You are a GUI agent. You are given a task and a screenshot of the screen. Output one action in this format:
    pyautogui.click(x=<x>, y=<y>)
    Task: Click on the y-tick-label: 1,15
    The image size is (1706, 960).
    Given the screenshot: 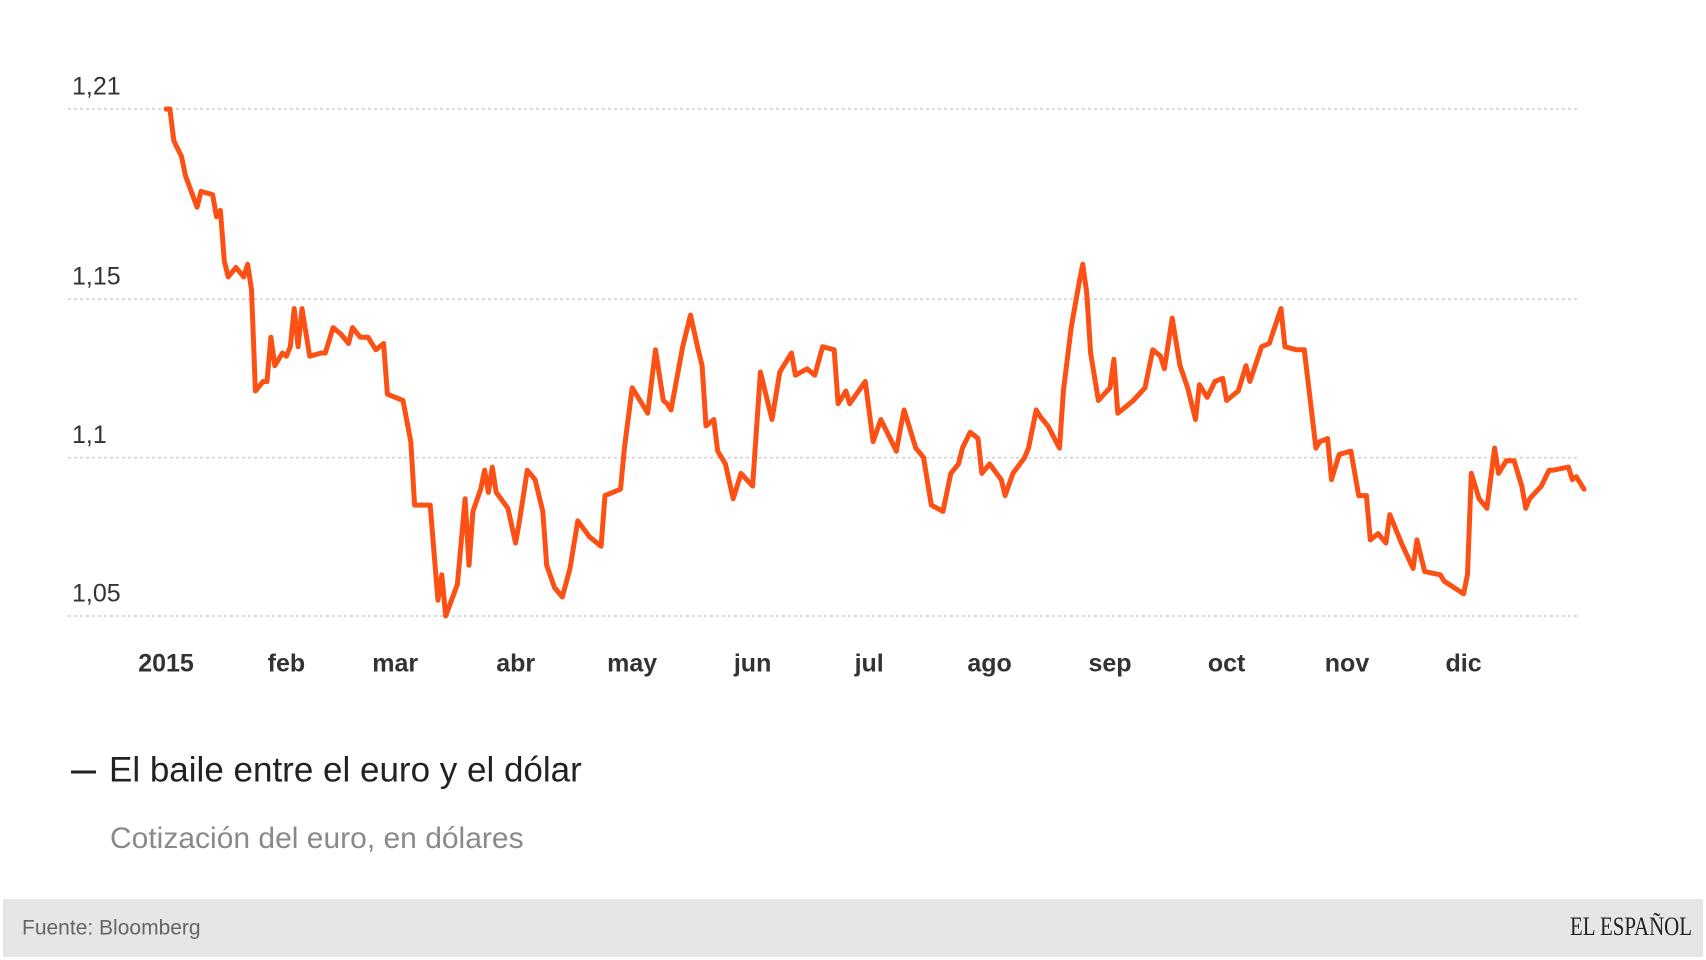 What is the action you would take?
    pyautogui.click(x=96, y=277)
    